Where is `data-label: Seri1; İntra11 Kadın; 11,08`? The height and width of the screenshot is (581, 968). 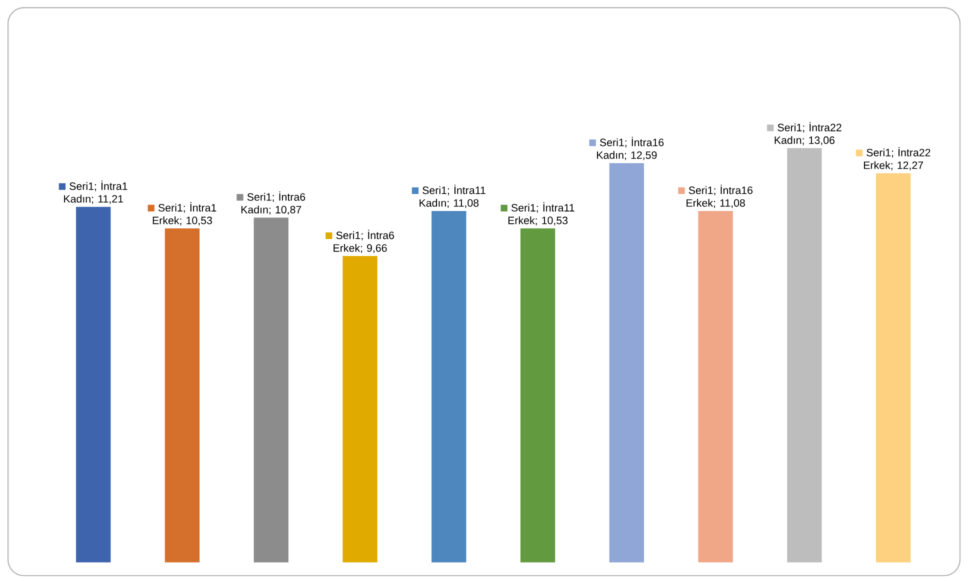 data-label: Seri1; İntra11 Kadın; 11,08 is located at coordinates (453, 196).